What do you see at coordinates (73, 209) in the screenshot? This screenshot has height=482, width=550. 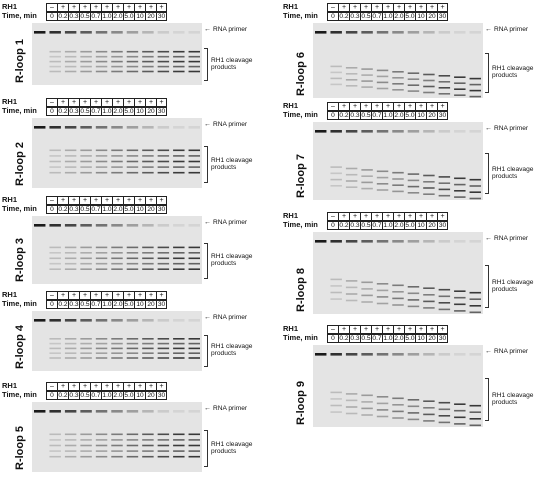 I see `time-value: 0.3` at bounding box center [73, 209].